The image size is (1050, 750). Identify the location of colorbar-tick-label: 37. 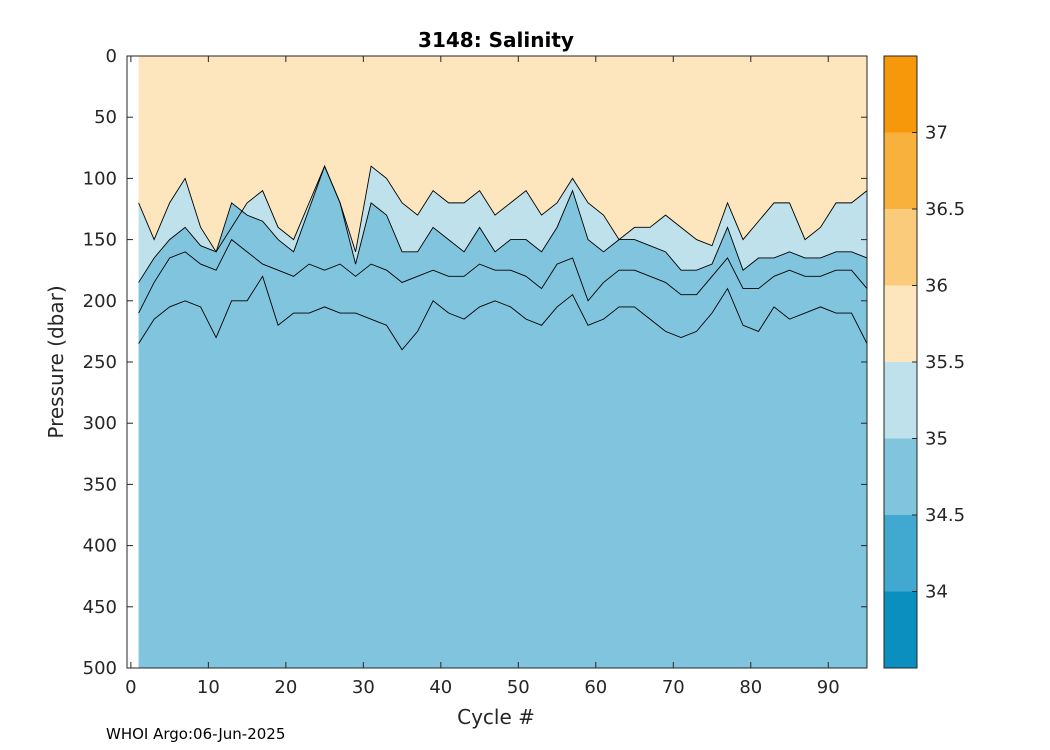
(936, 133).